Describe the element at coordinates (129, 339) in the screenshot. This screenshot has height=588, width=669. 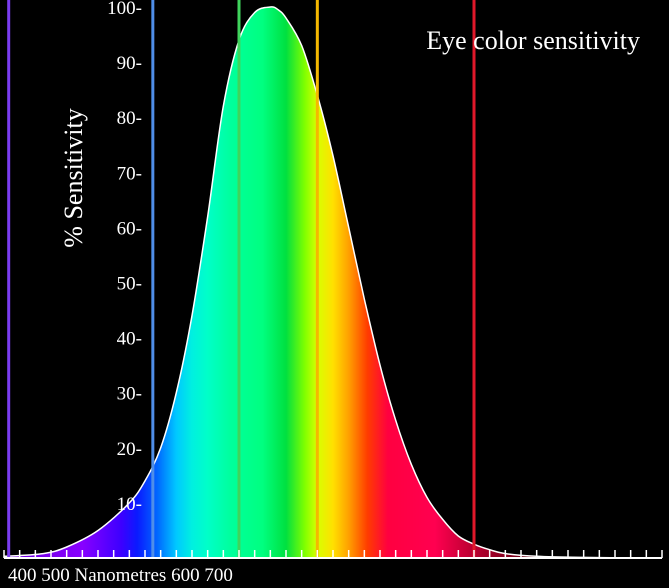
I see `y-tick-label: 40-` at that location.